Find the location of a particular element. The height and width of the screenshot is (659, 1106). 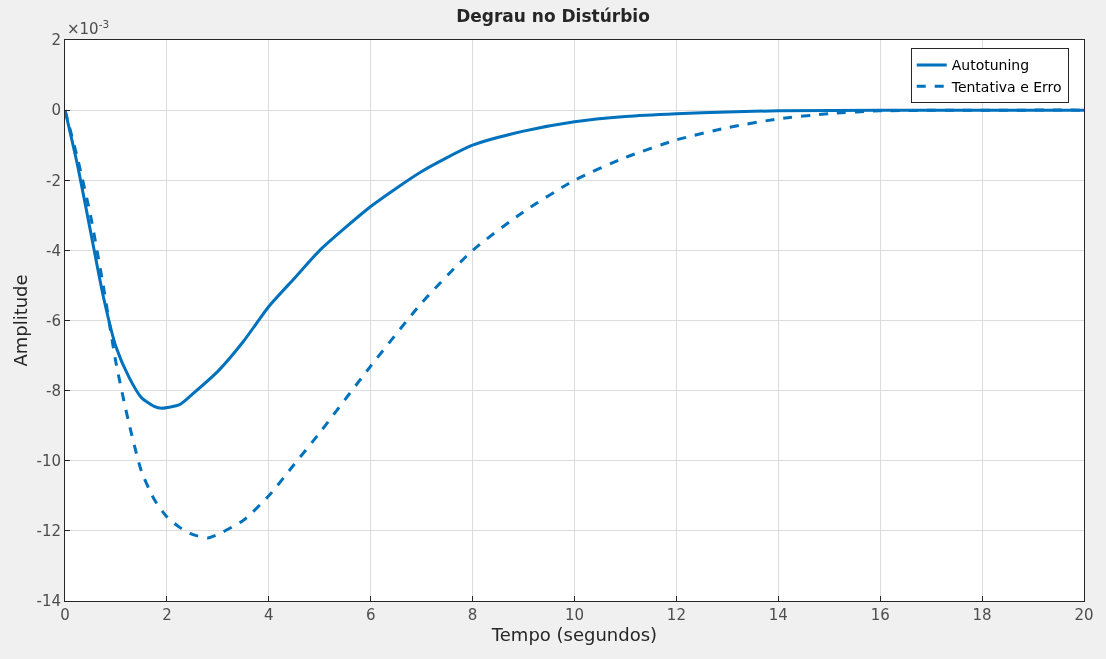

x-tick-label: 2 is located at coordinates (167, 615).